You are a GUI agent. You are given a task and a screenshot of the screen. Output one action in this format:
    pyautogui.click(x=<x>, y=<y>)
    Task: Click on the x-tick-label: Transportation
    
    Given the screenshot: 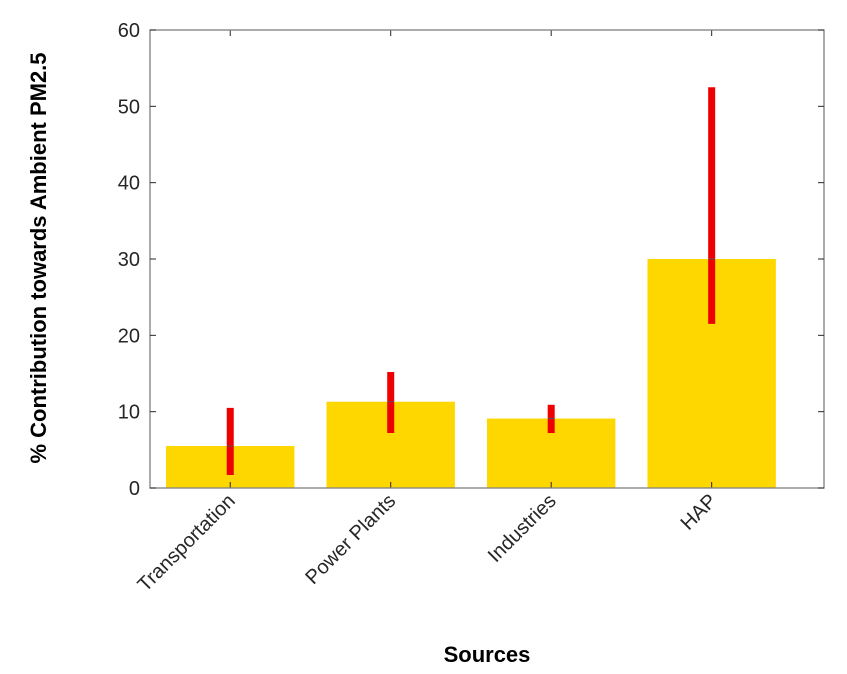 What is the action you would take?
    pyautogui.click(x=187, y=543)
    